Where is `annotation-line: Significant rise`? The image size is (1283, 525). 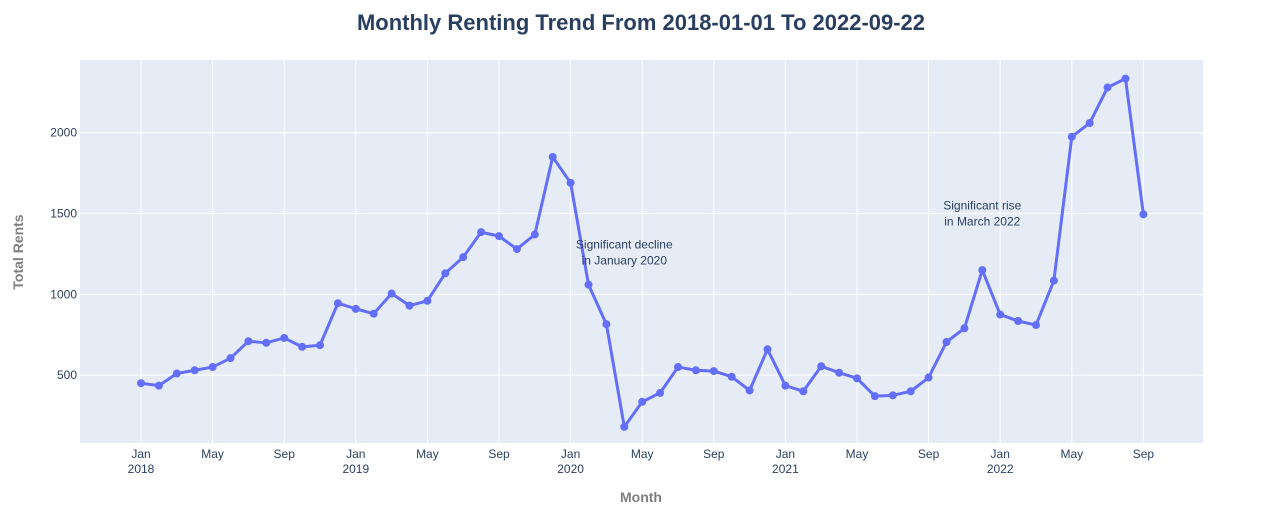
annotation-line: Significant rise is located at coordinates (982, 206).